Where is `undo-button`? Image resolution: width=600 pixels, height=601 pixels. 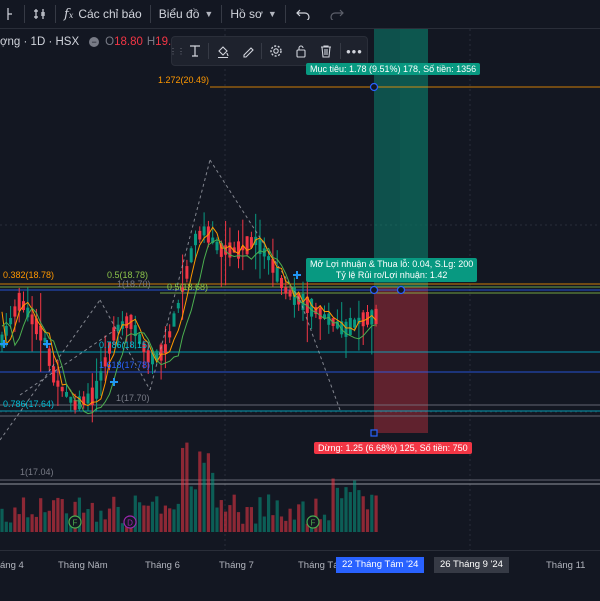 undo-button is located at coordinates (303, 14).